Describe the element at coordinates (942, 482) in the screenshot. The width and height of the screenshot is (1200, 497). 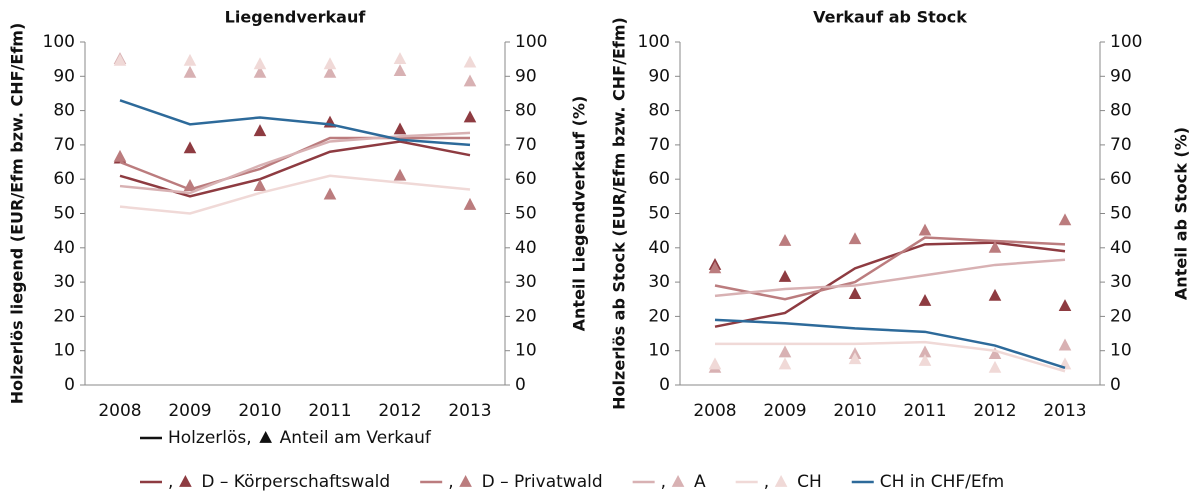
I see `legend-text: CH in CHF/Efm` at that location.